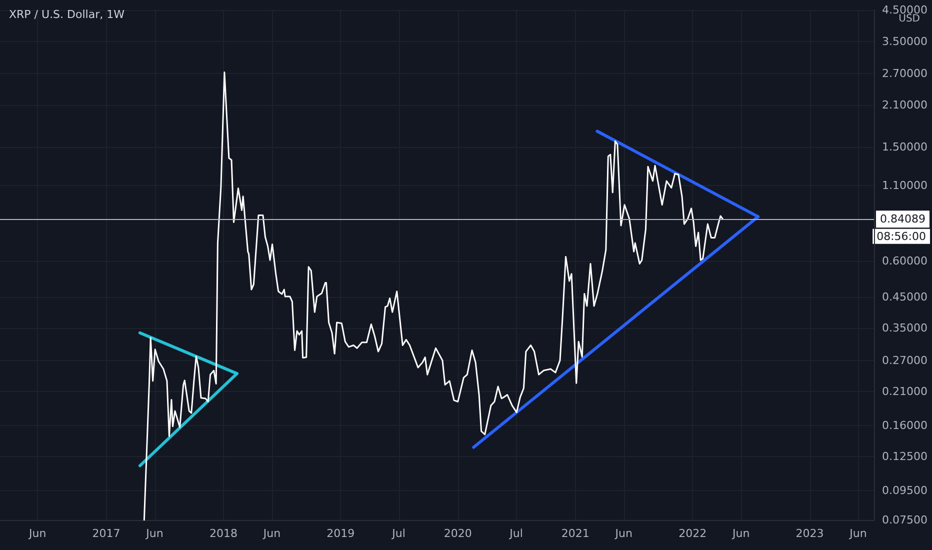  Describe the element at coordinates (905, 360) in the screenshot. I see `y-tick-label: 0.27000` at that location.